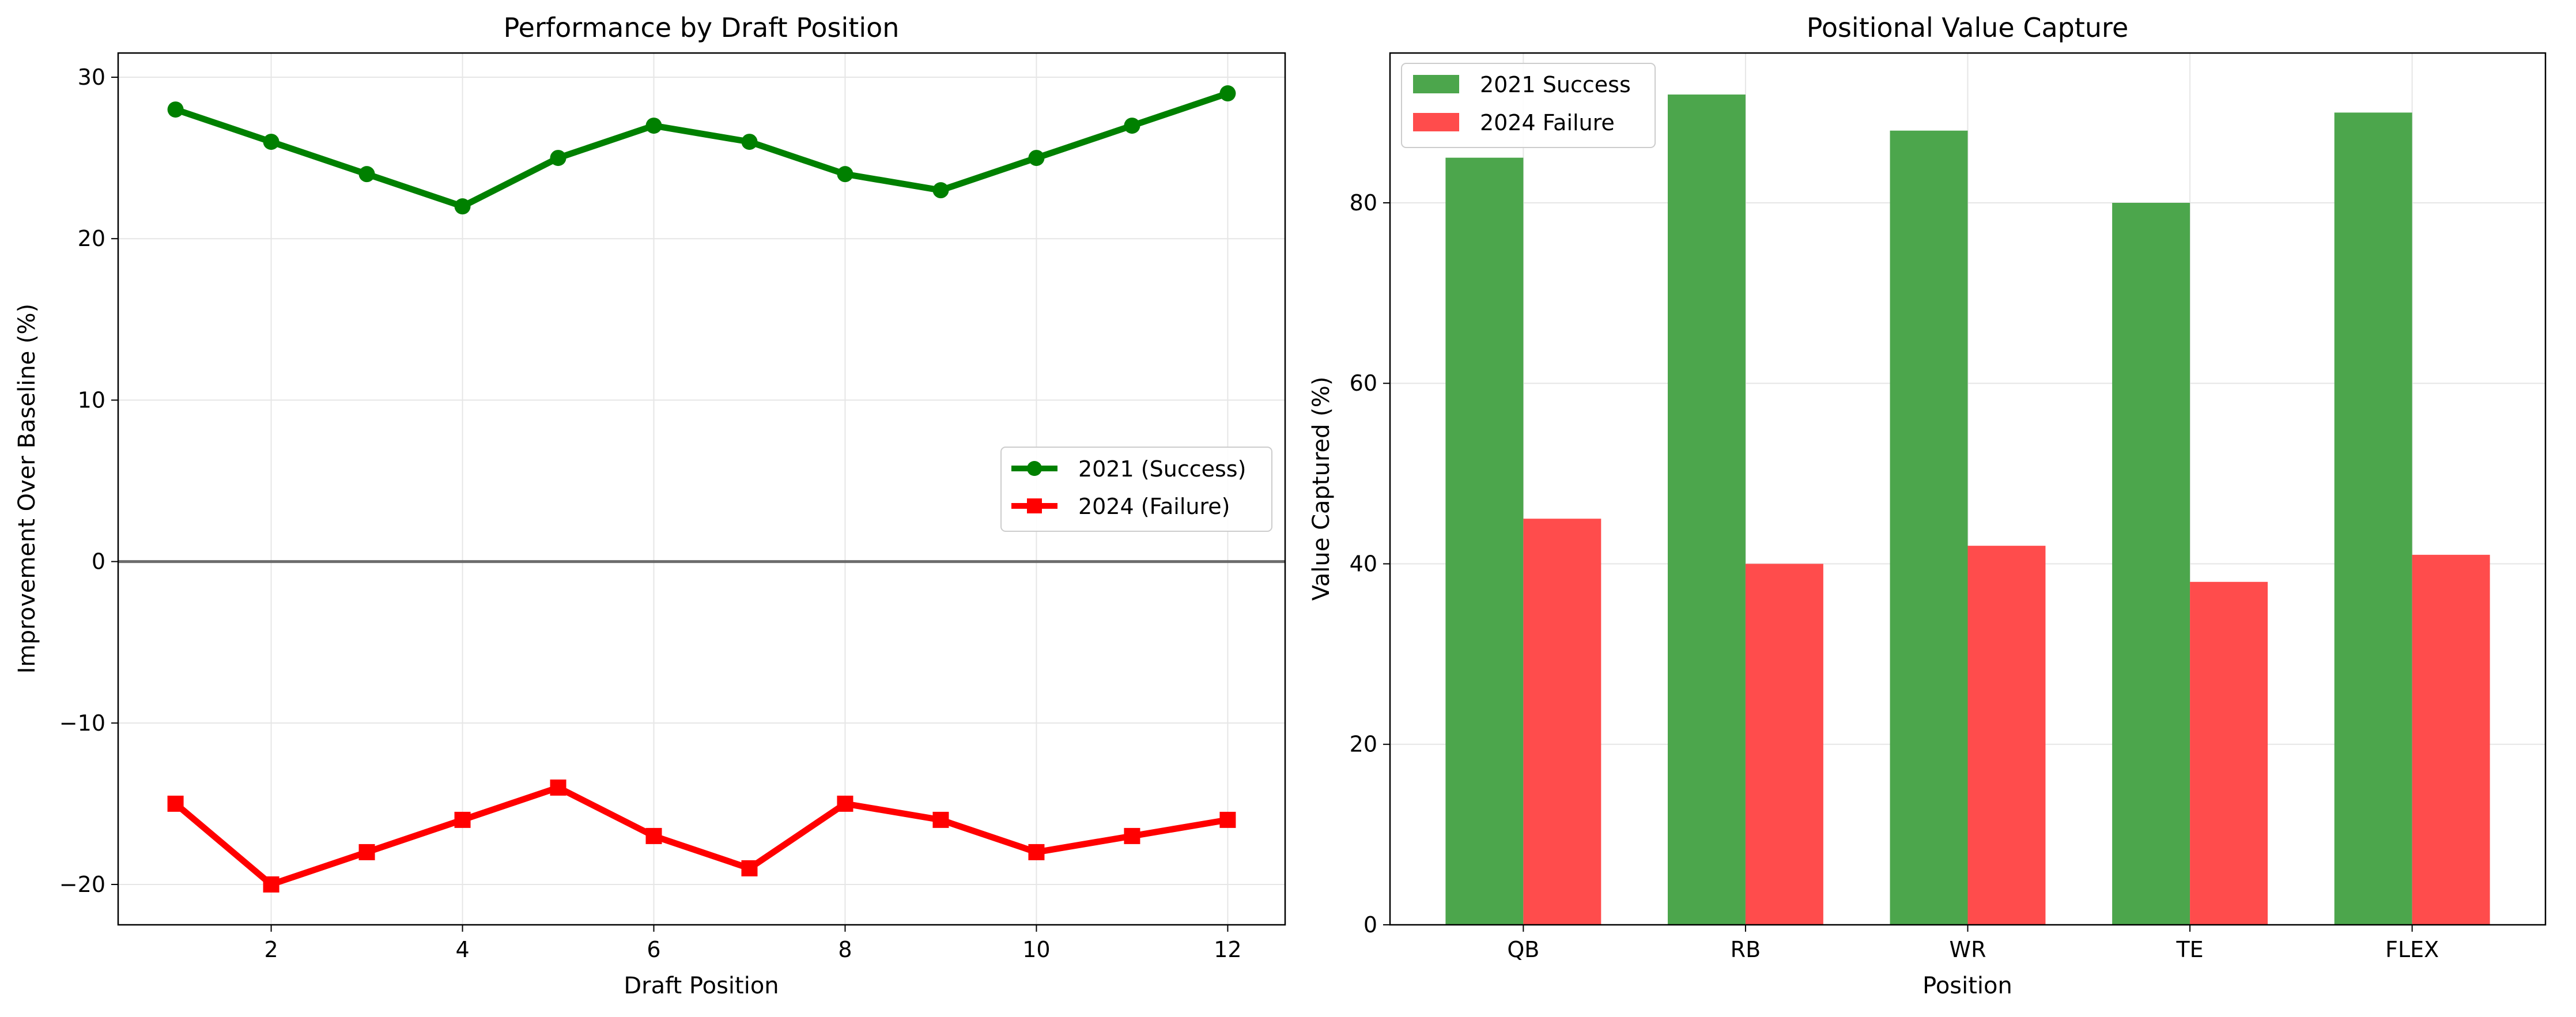  What do you see at coordinates (1967, 986) in the screenshot?
I see `bar-chart-xlabel: Position` at bounding box center [1967, 986].